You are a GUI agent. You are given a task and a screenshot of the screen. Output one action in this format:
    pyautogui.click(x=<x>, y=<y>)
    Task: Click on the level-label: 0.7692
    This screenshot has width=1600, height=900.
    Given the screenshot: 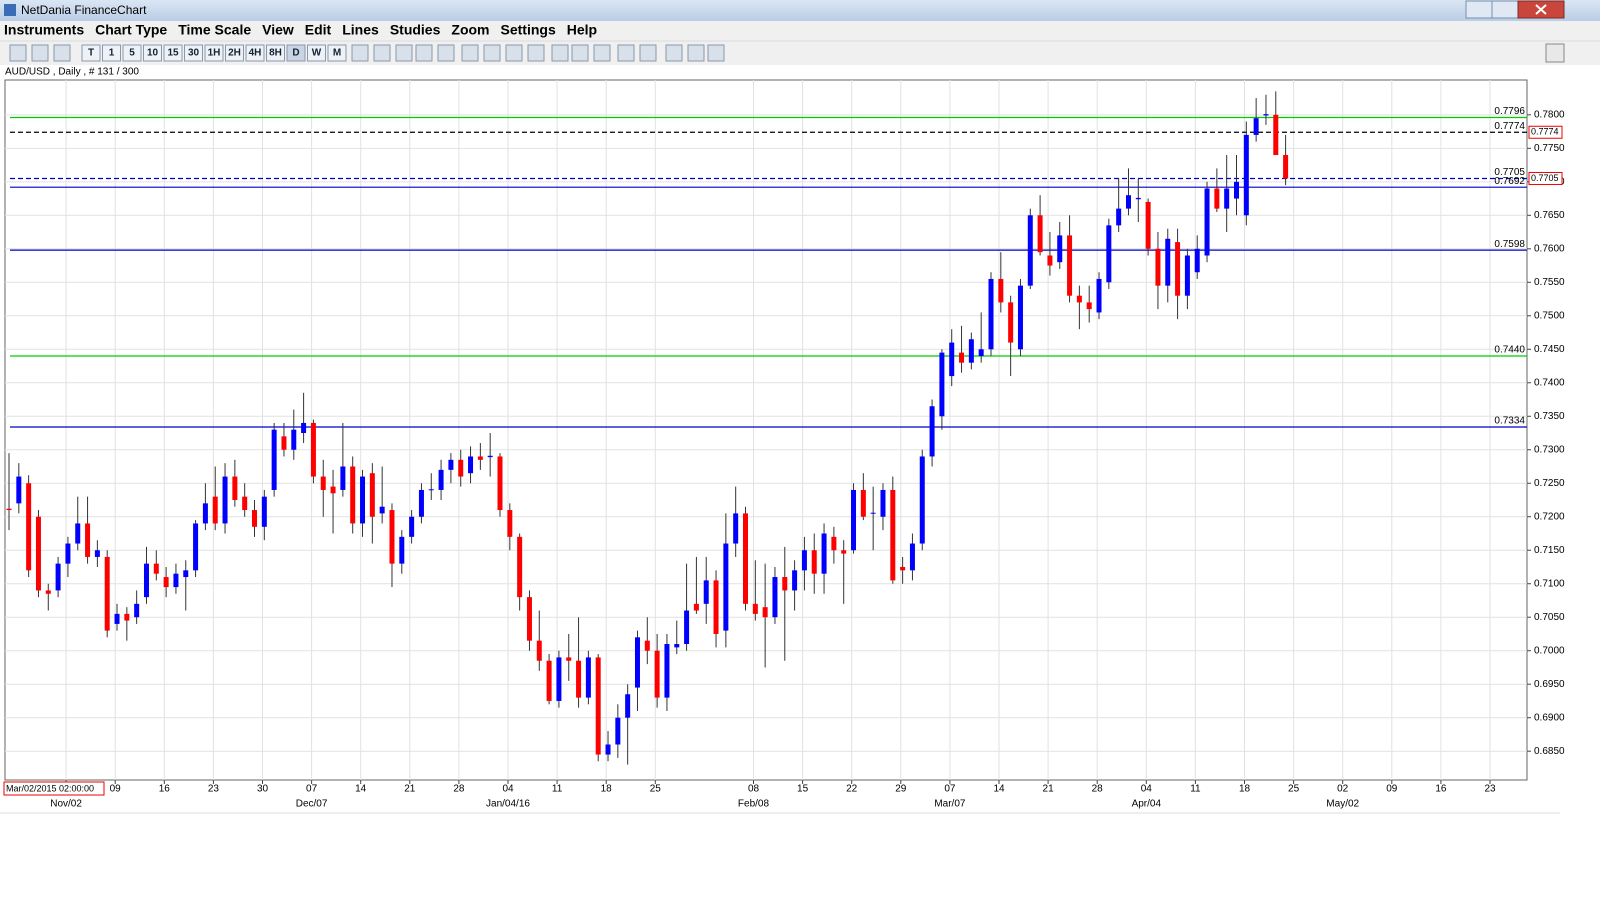 What is the action you would take?
    pyautogui.click(x=1509, y=181)
    